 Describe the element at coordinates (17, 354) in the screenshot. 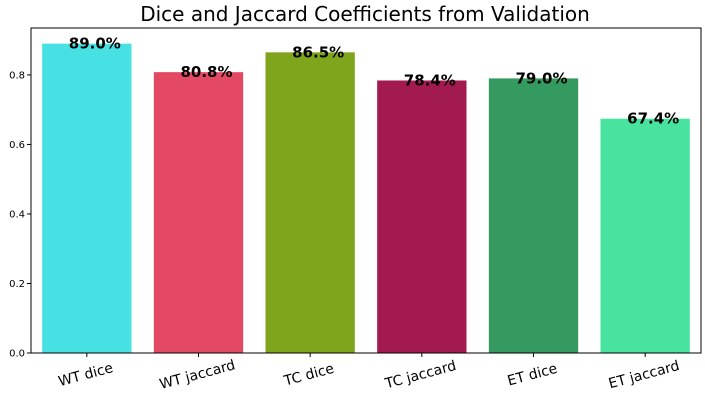

I see `y-tick-label: 0.0` at that location.